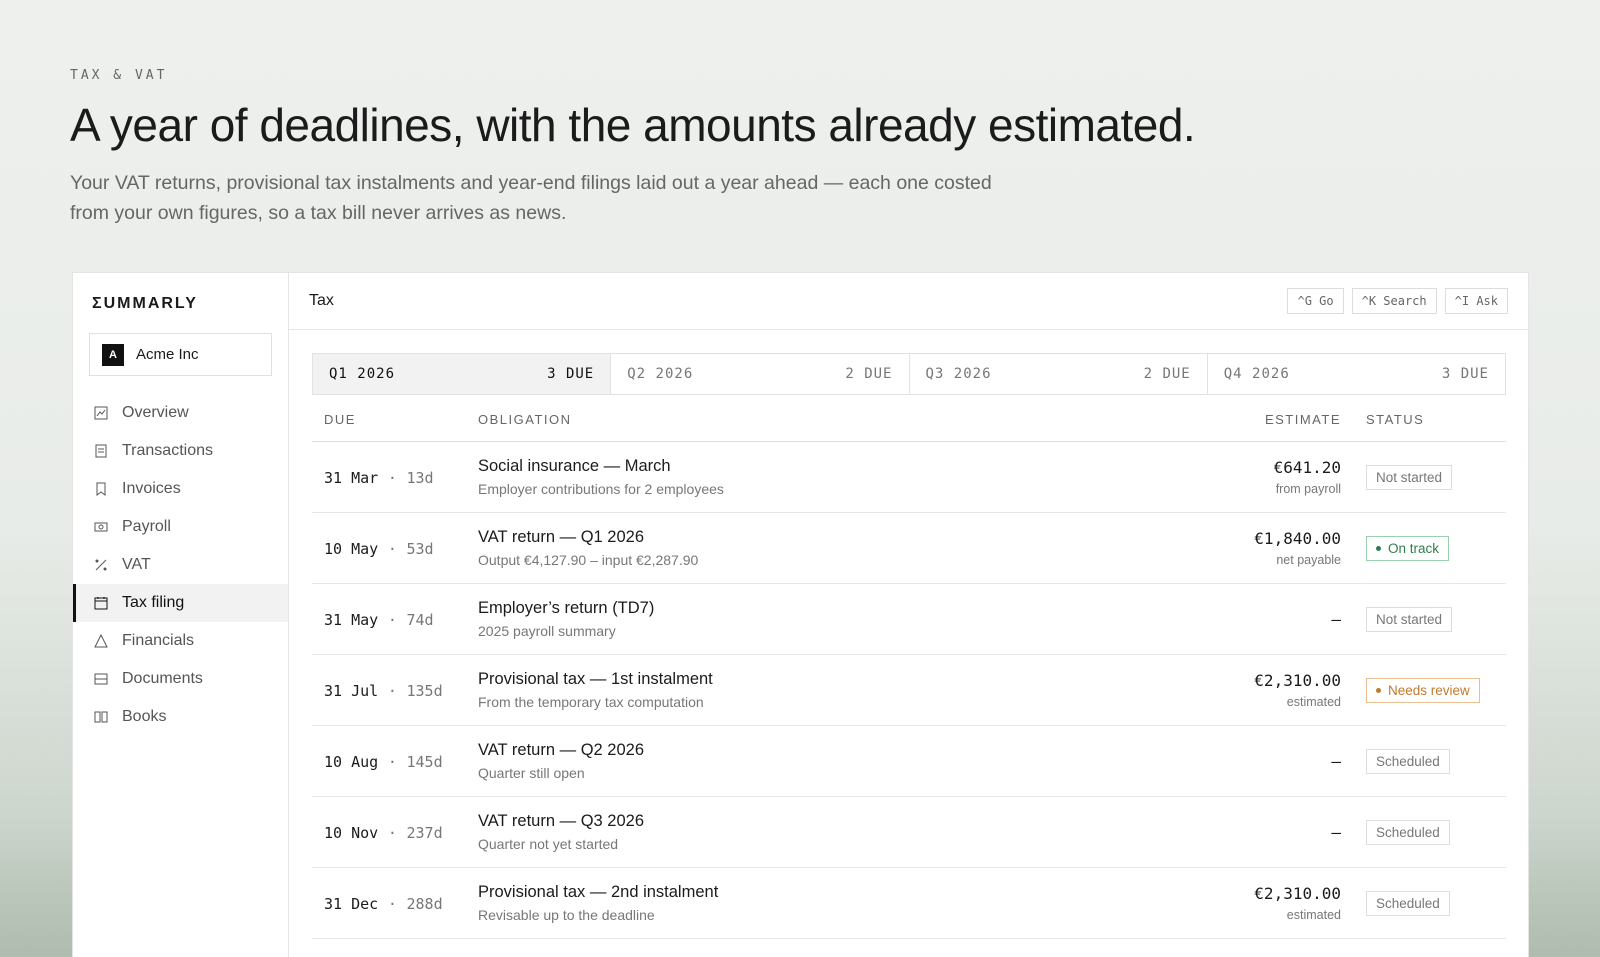 This screenshot has width=1600, height=957. What do you see at coordinates (180, 527) in the screenshot?
I see `nav-item: Payroll` at bounding box center [180, 527].